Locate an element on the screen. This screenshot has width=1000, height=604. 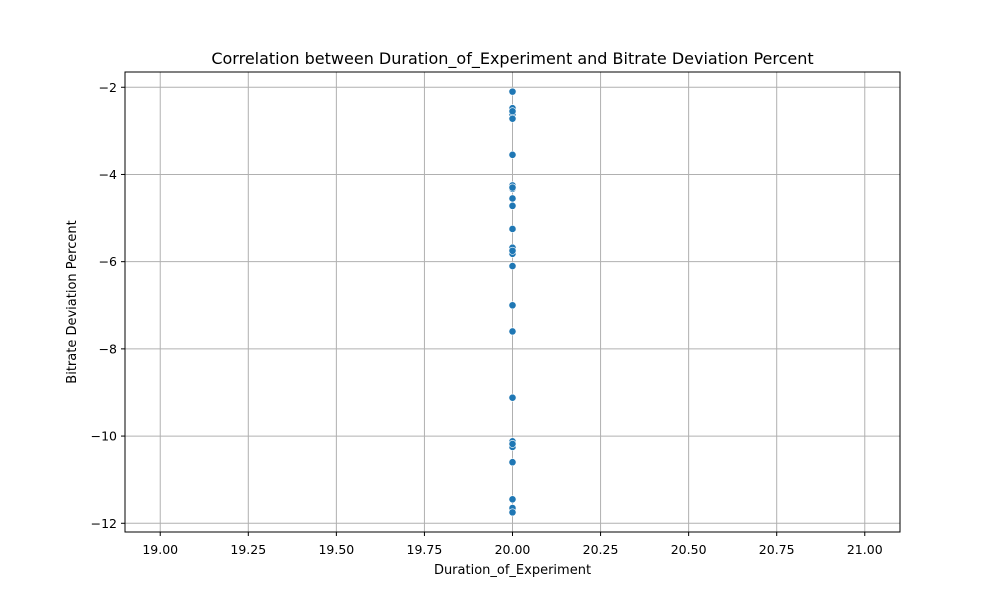
y-tick-label: −4 is located at coordinates (108, 174).